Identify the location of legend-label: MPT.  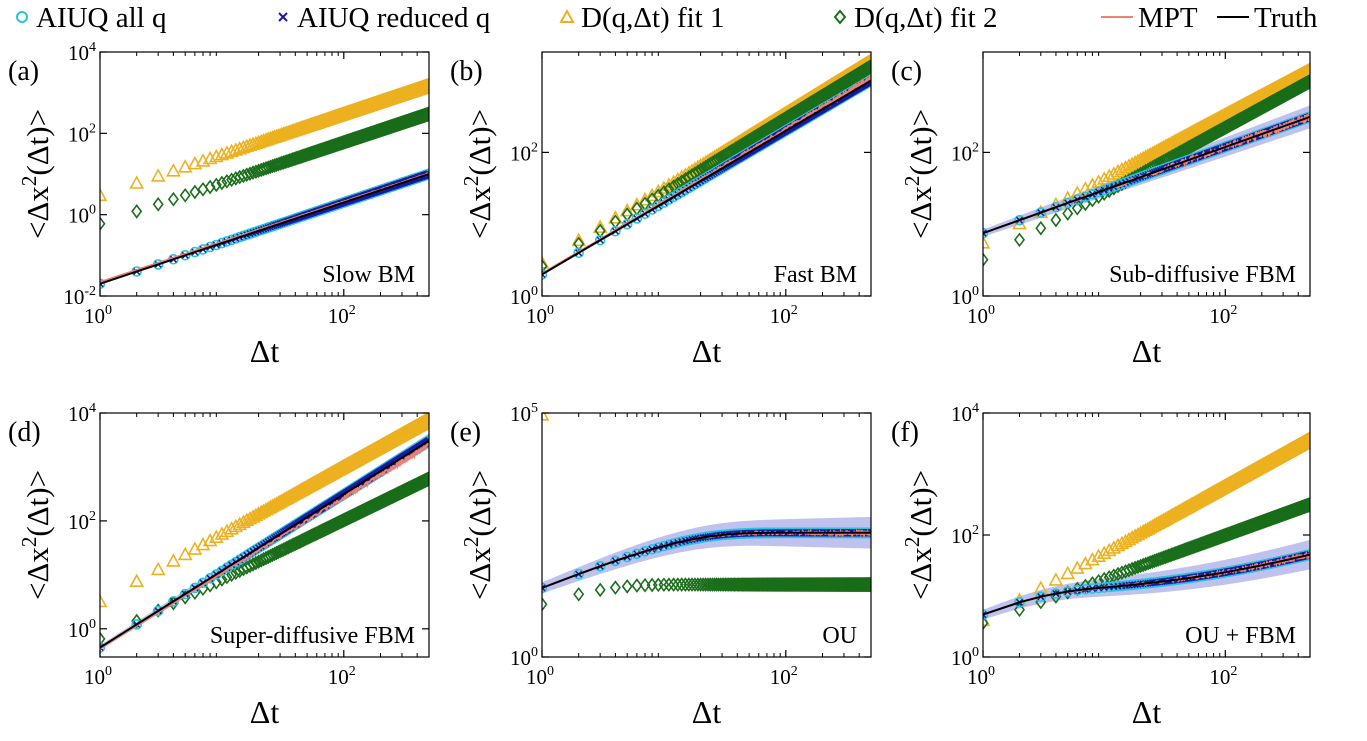
(1168, 18).